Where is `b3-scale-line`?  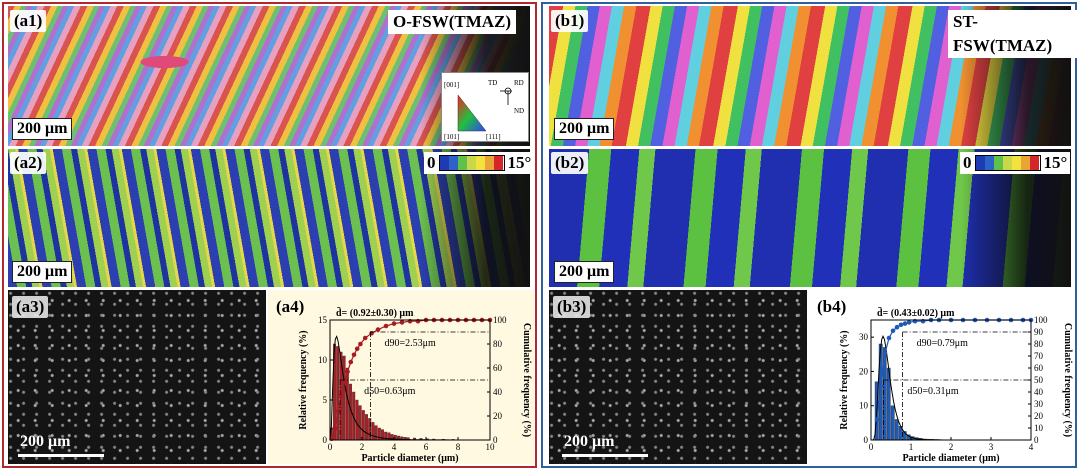
b3-scale-line is located at coordinates (605, 455).